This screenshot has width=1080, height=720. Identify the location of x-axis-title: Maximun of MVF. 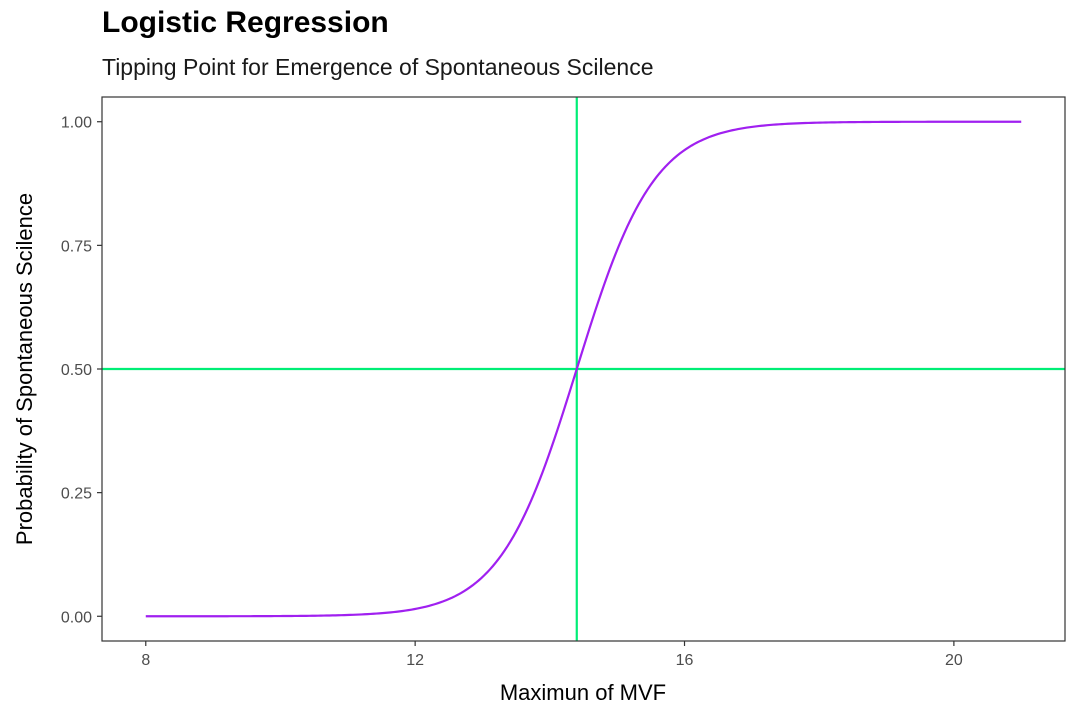
(583, 692).